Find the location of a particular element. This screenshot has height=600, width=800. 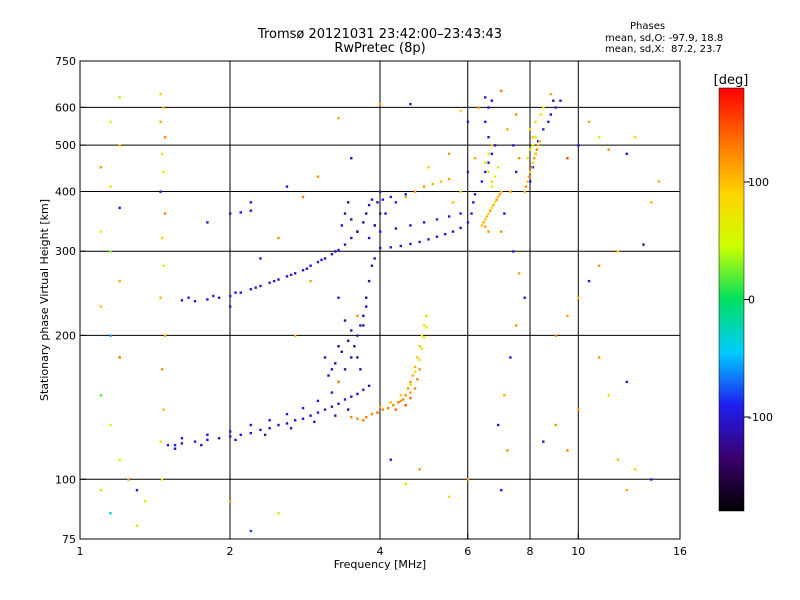

colorbar-label: [deg] is located at coordinates (731, 80).